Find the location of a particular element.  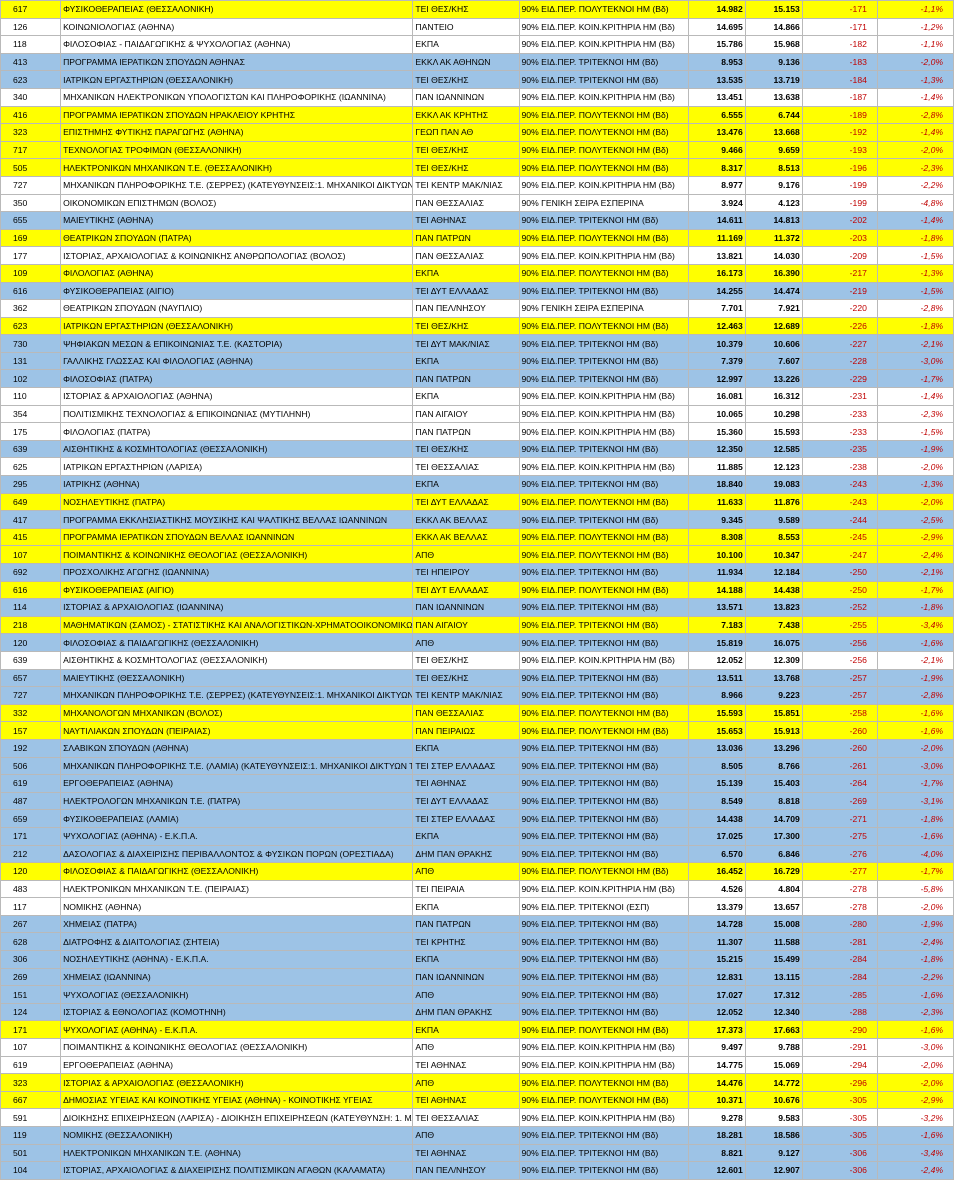

percent-change-cell: -2,0% is located at coordinates (915, 1065).